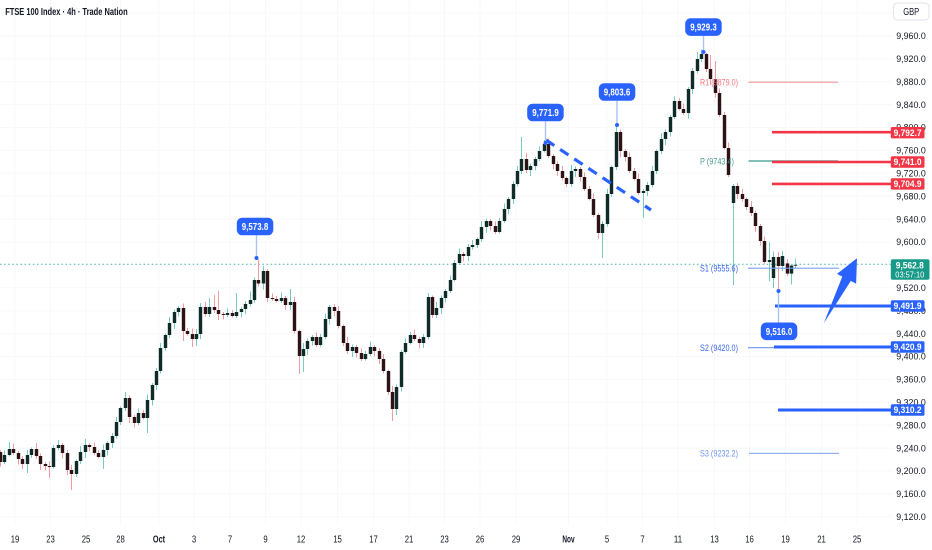 The width and height of the screenshot is (932, 550). I want to click on svg-text: 9,640.0, so click(911, 219).